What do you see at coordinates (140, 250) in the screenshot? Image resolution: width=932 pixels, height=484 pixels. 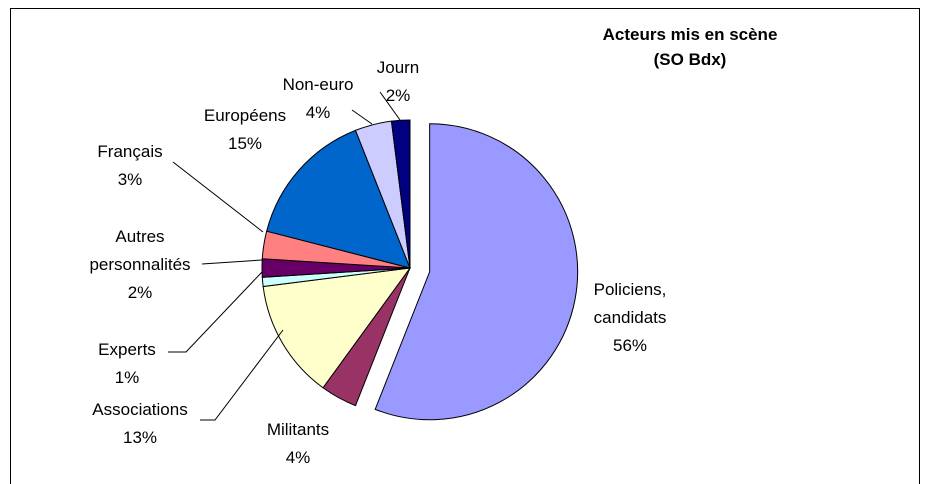 I see `category-label: Autres personnalités` at bounding box center [140, 250].